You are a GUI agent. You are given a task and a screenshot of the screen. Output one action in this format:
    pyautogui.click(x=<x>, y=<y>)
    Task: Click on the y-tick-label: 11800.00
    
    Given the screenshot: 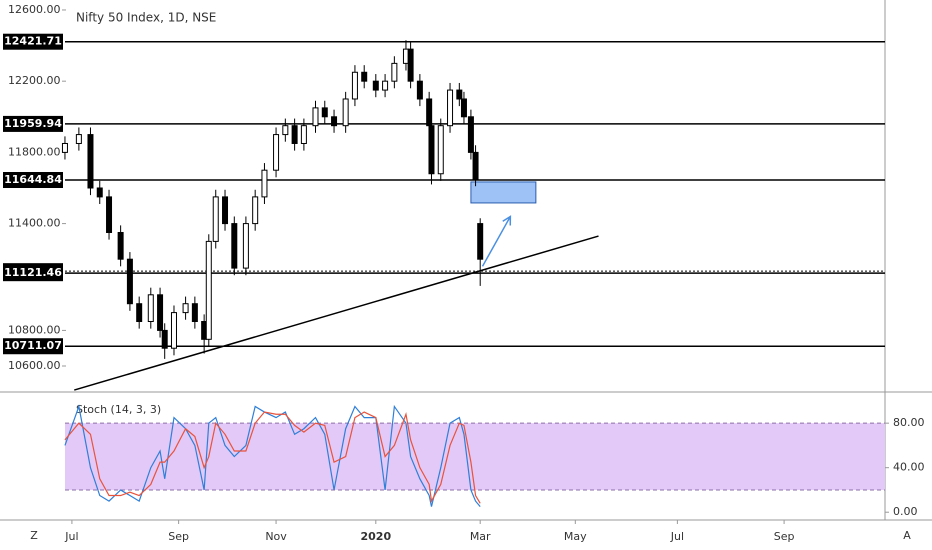 What is the action you would take?
    pyautogui.click(x=34, y=151)
    